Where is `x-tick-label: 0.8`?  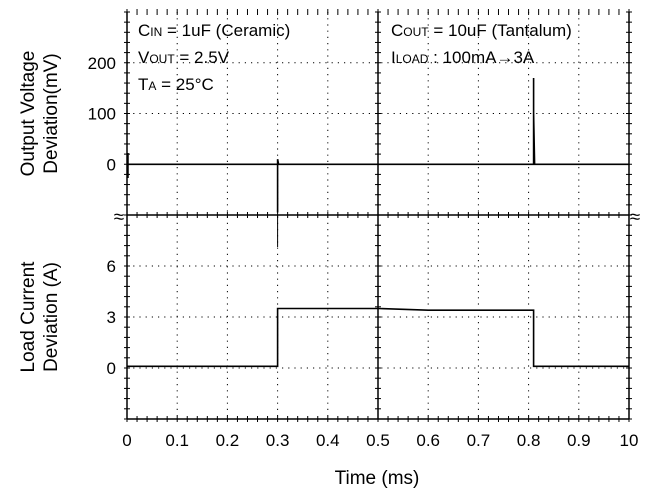
x-tick-label: 0.8 is located at coordinates (529, 440).